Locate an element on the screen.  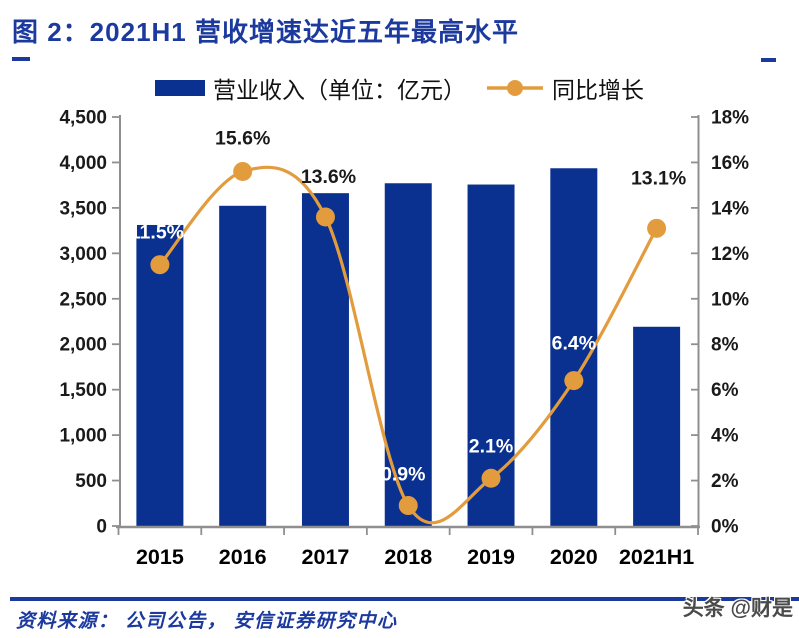
x-axis-label-2019: 2019 is located at coordinates (491, 557).